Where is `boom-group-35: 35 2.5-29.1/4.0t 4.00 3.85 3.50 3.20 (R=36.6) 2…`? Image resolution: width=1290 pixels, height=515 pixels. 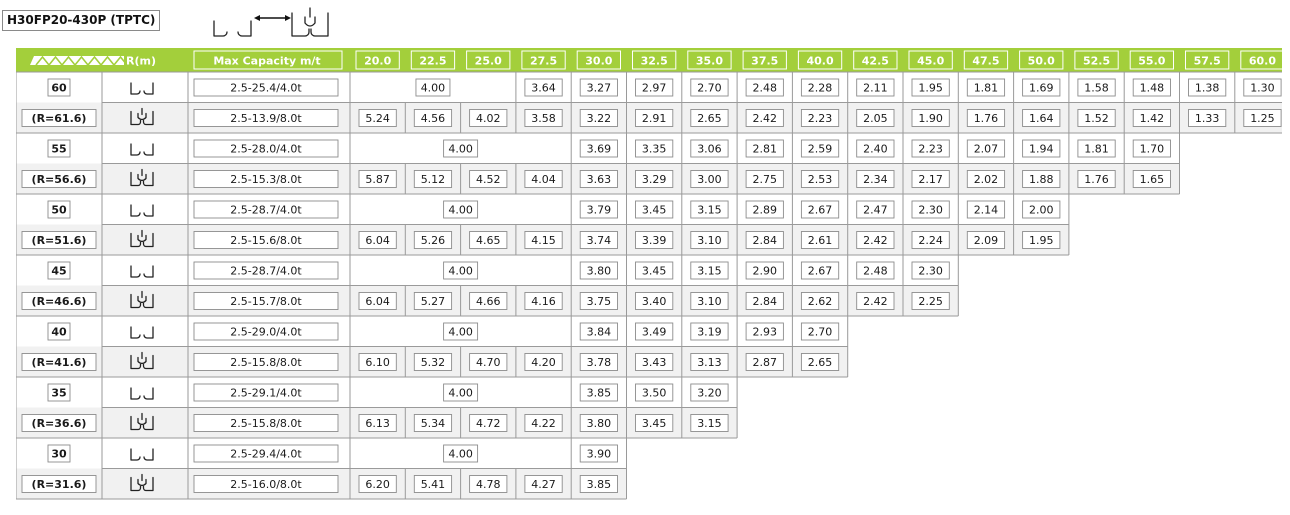
boom-group-35: 35 2.5-29.1/4.0t 4.00 3.85 3.50 3.20 (R=36.6) 2… is located at coordinates (377, 407).